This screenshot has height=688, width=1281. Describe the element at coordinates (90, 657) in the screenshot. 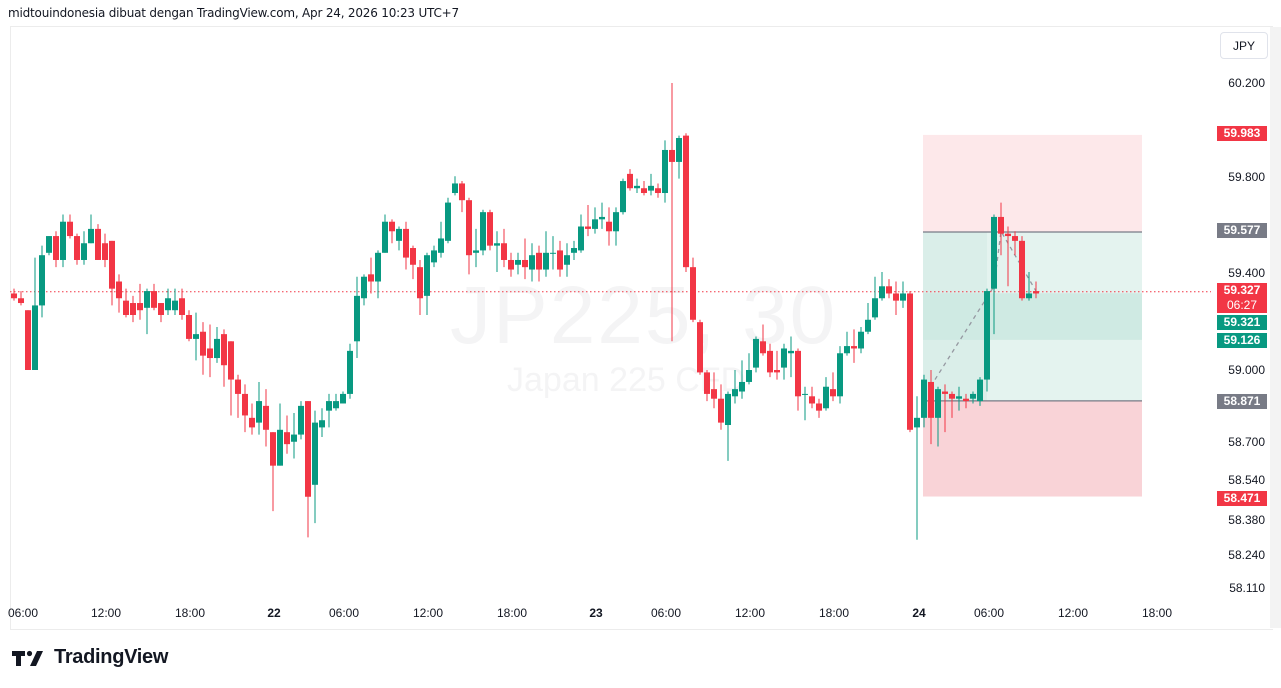

I see `tradingview-logo: TradingView` at that location.